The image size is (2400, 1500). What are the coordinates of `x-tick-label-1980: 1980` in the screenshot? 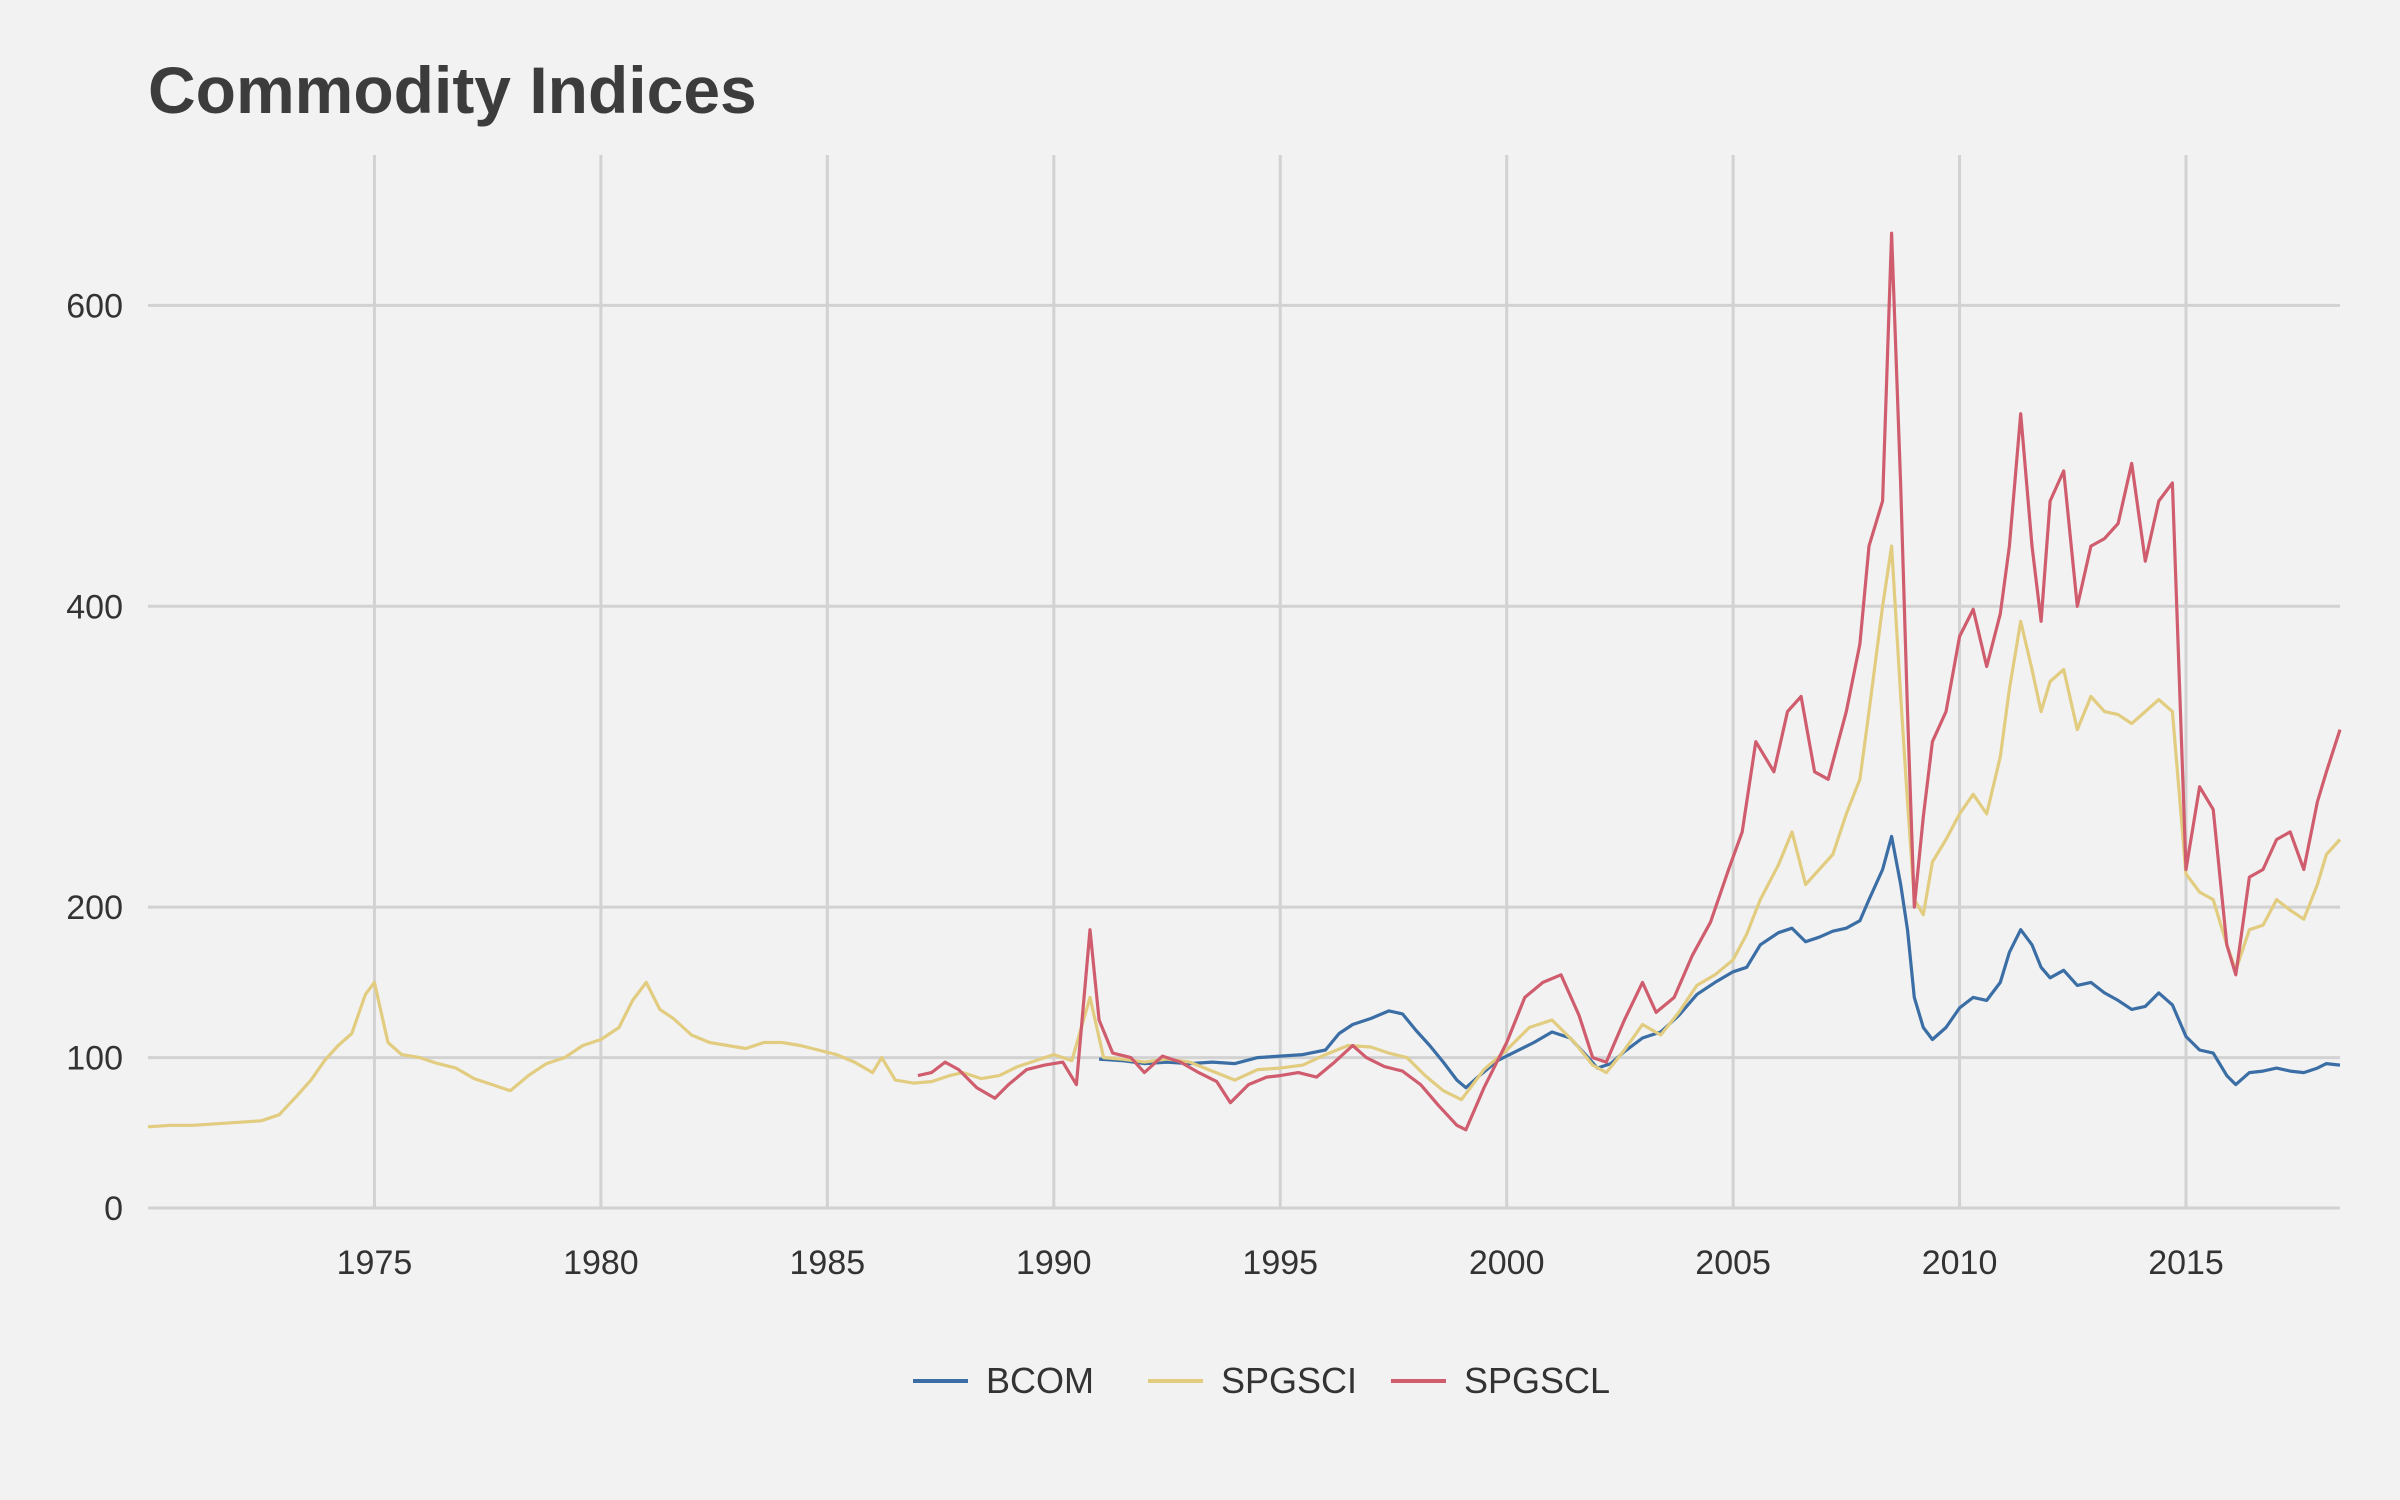 It's located at (601, 1263).